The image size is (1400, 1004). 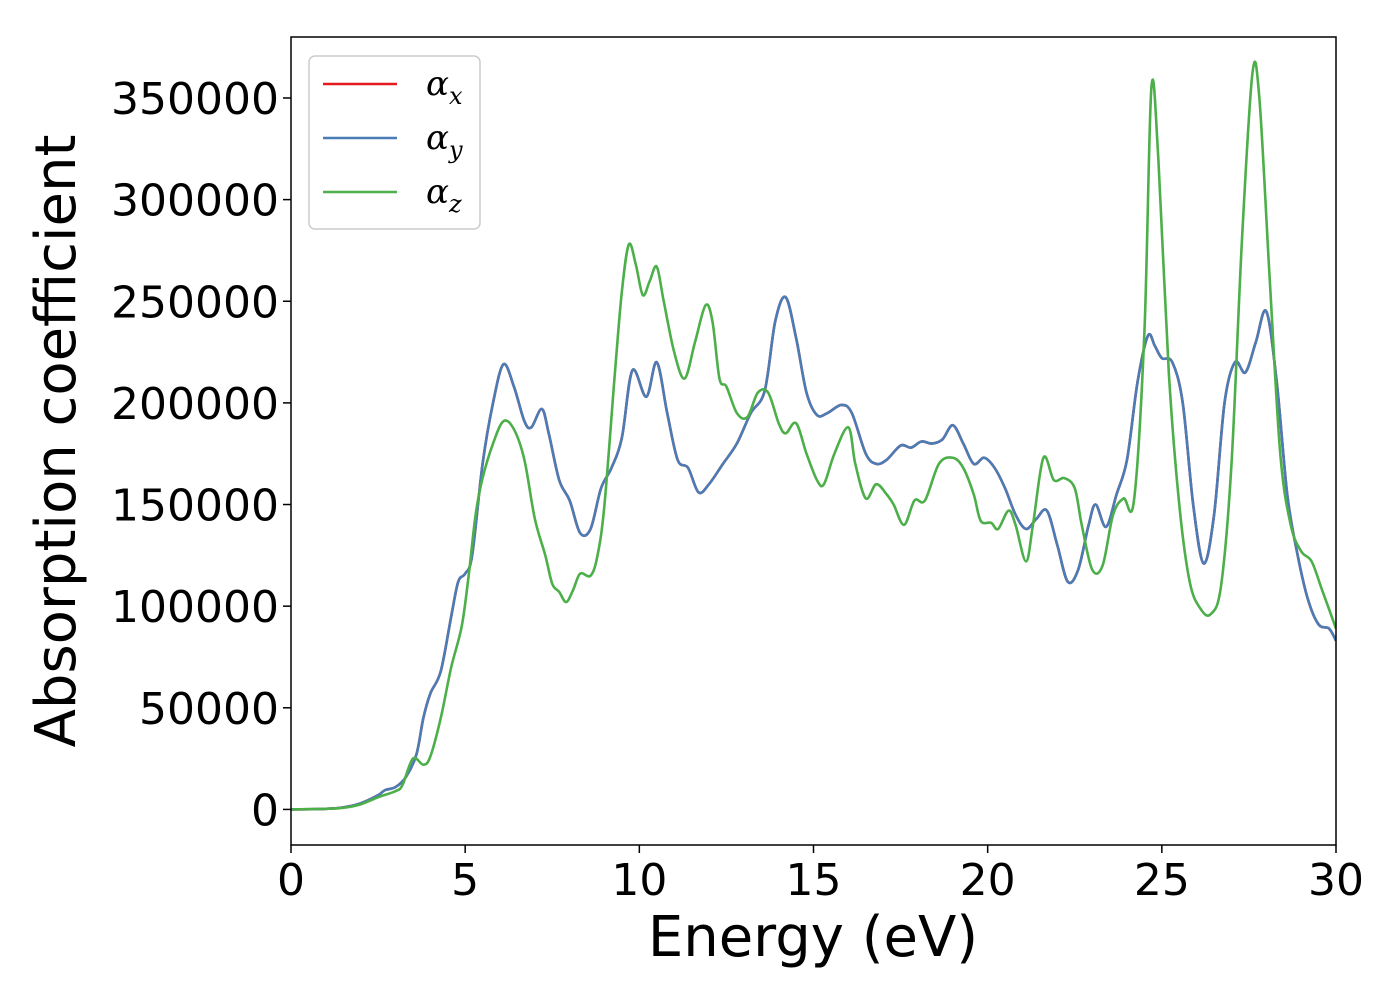 I want to click on y-tick-label: 350000, so click(x=195, y=99).